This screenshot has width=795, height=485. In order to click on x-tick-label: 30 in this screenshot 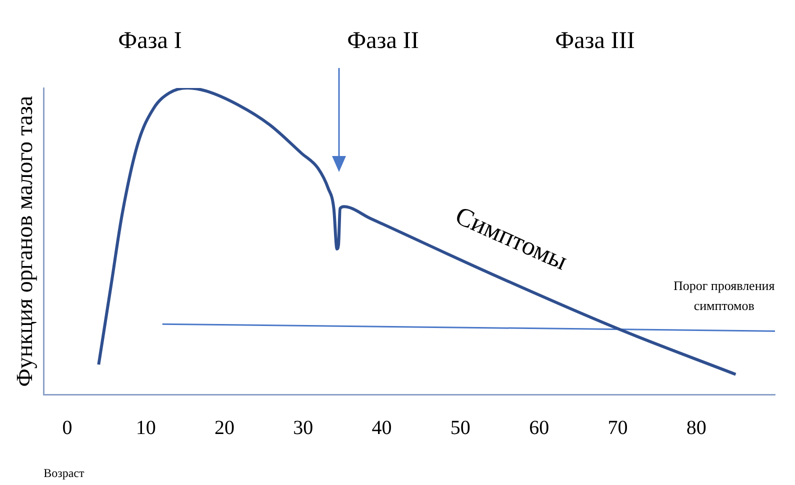, I will do `click(303, 427)`.